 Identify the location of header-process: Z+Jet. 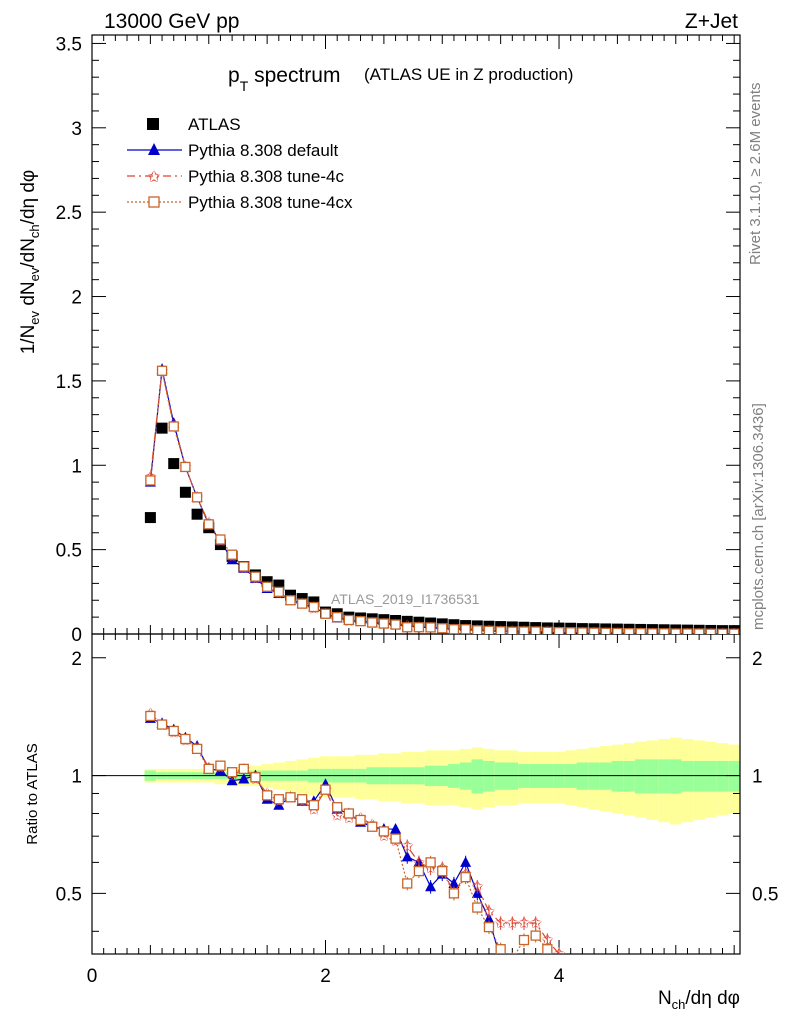
(711, 21).